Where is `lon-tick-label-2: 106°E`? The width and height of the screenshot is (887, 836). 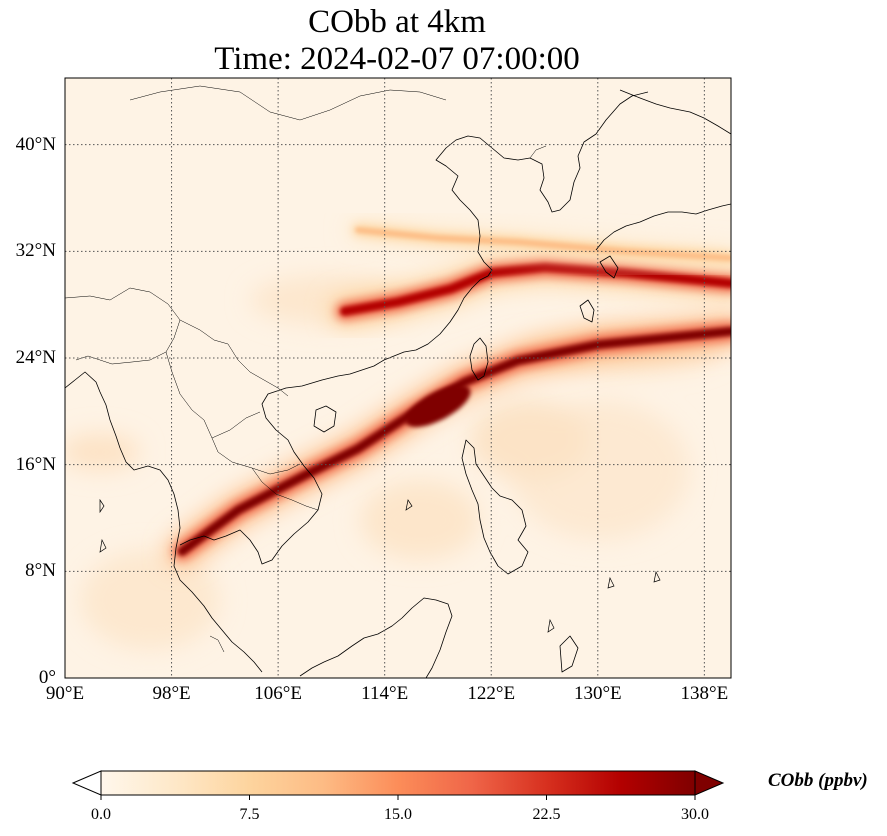 lon-tick-label-2: 106°E is located at coordinates (278, 693).